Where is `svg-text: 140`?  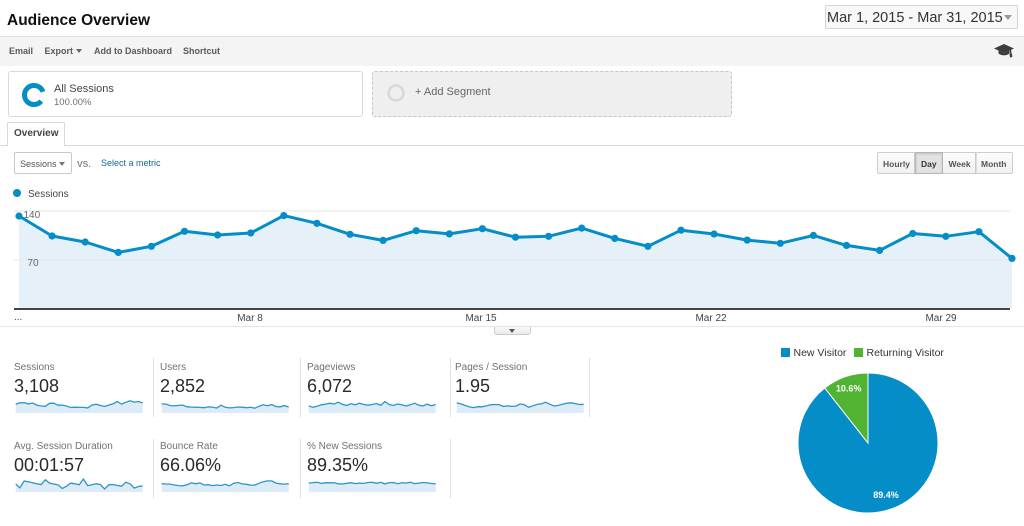
svg-text: 140 is located at coordinates (32, 215).